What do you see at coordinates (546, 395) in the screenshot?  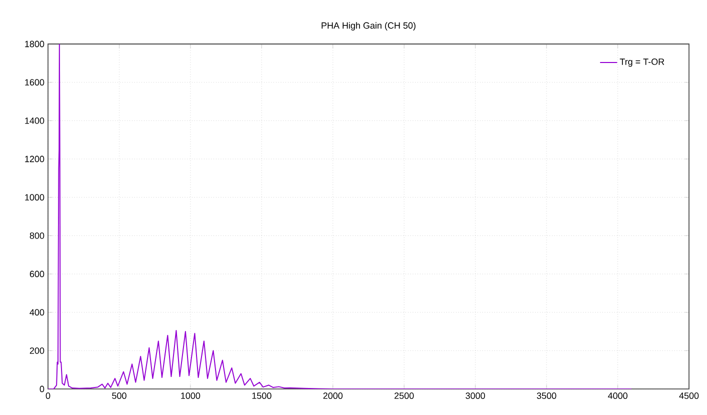 I see `x-tick-label: 3500` at bounding box center [546, 395].